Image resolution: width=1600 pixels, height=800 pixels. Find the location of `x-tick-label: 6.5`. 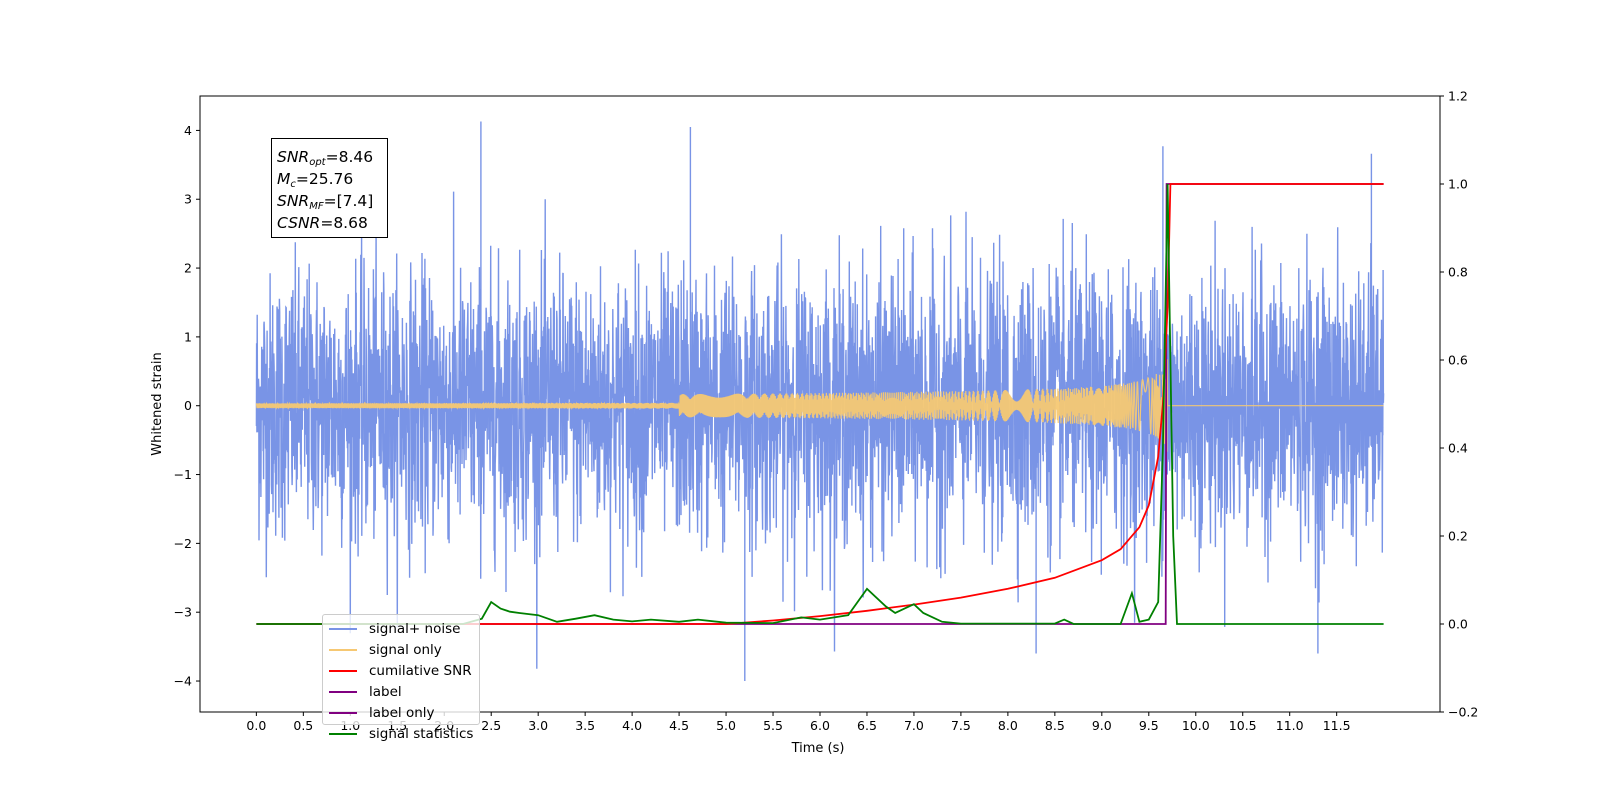

x-tick-label: 6.5 is located at coordinates (867, 725).